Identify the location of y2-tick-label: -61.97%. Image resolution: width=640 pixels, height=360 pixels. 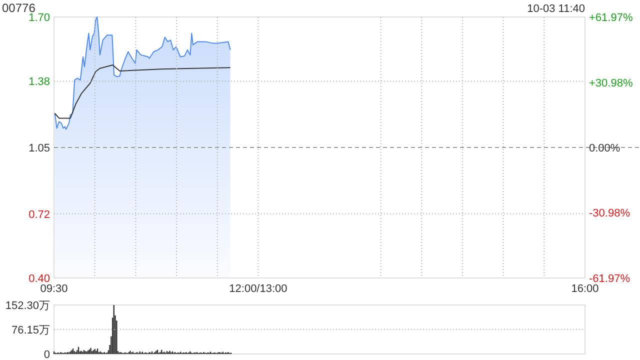
(609, 279).